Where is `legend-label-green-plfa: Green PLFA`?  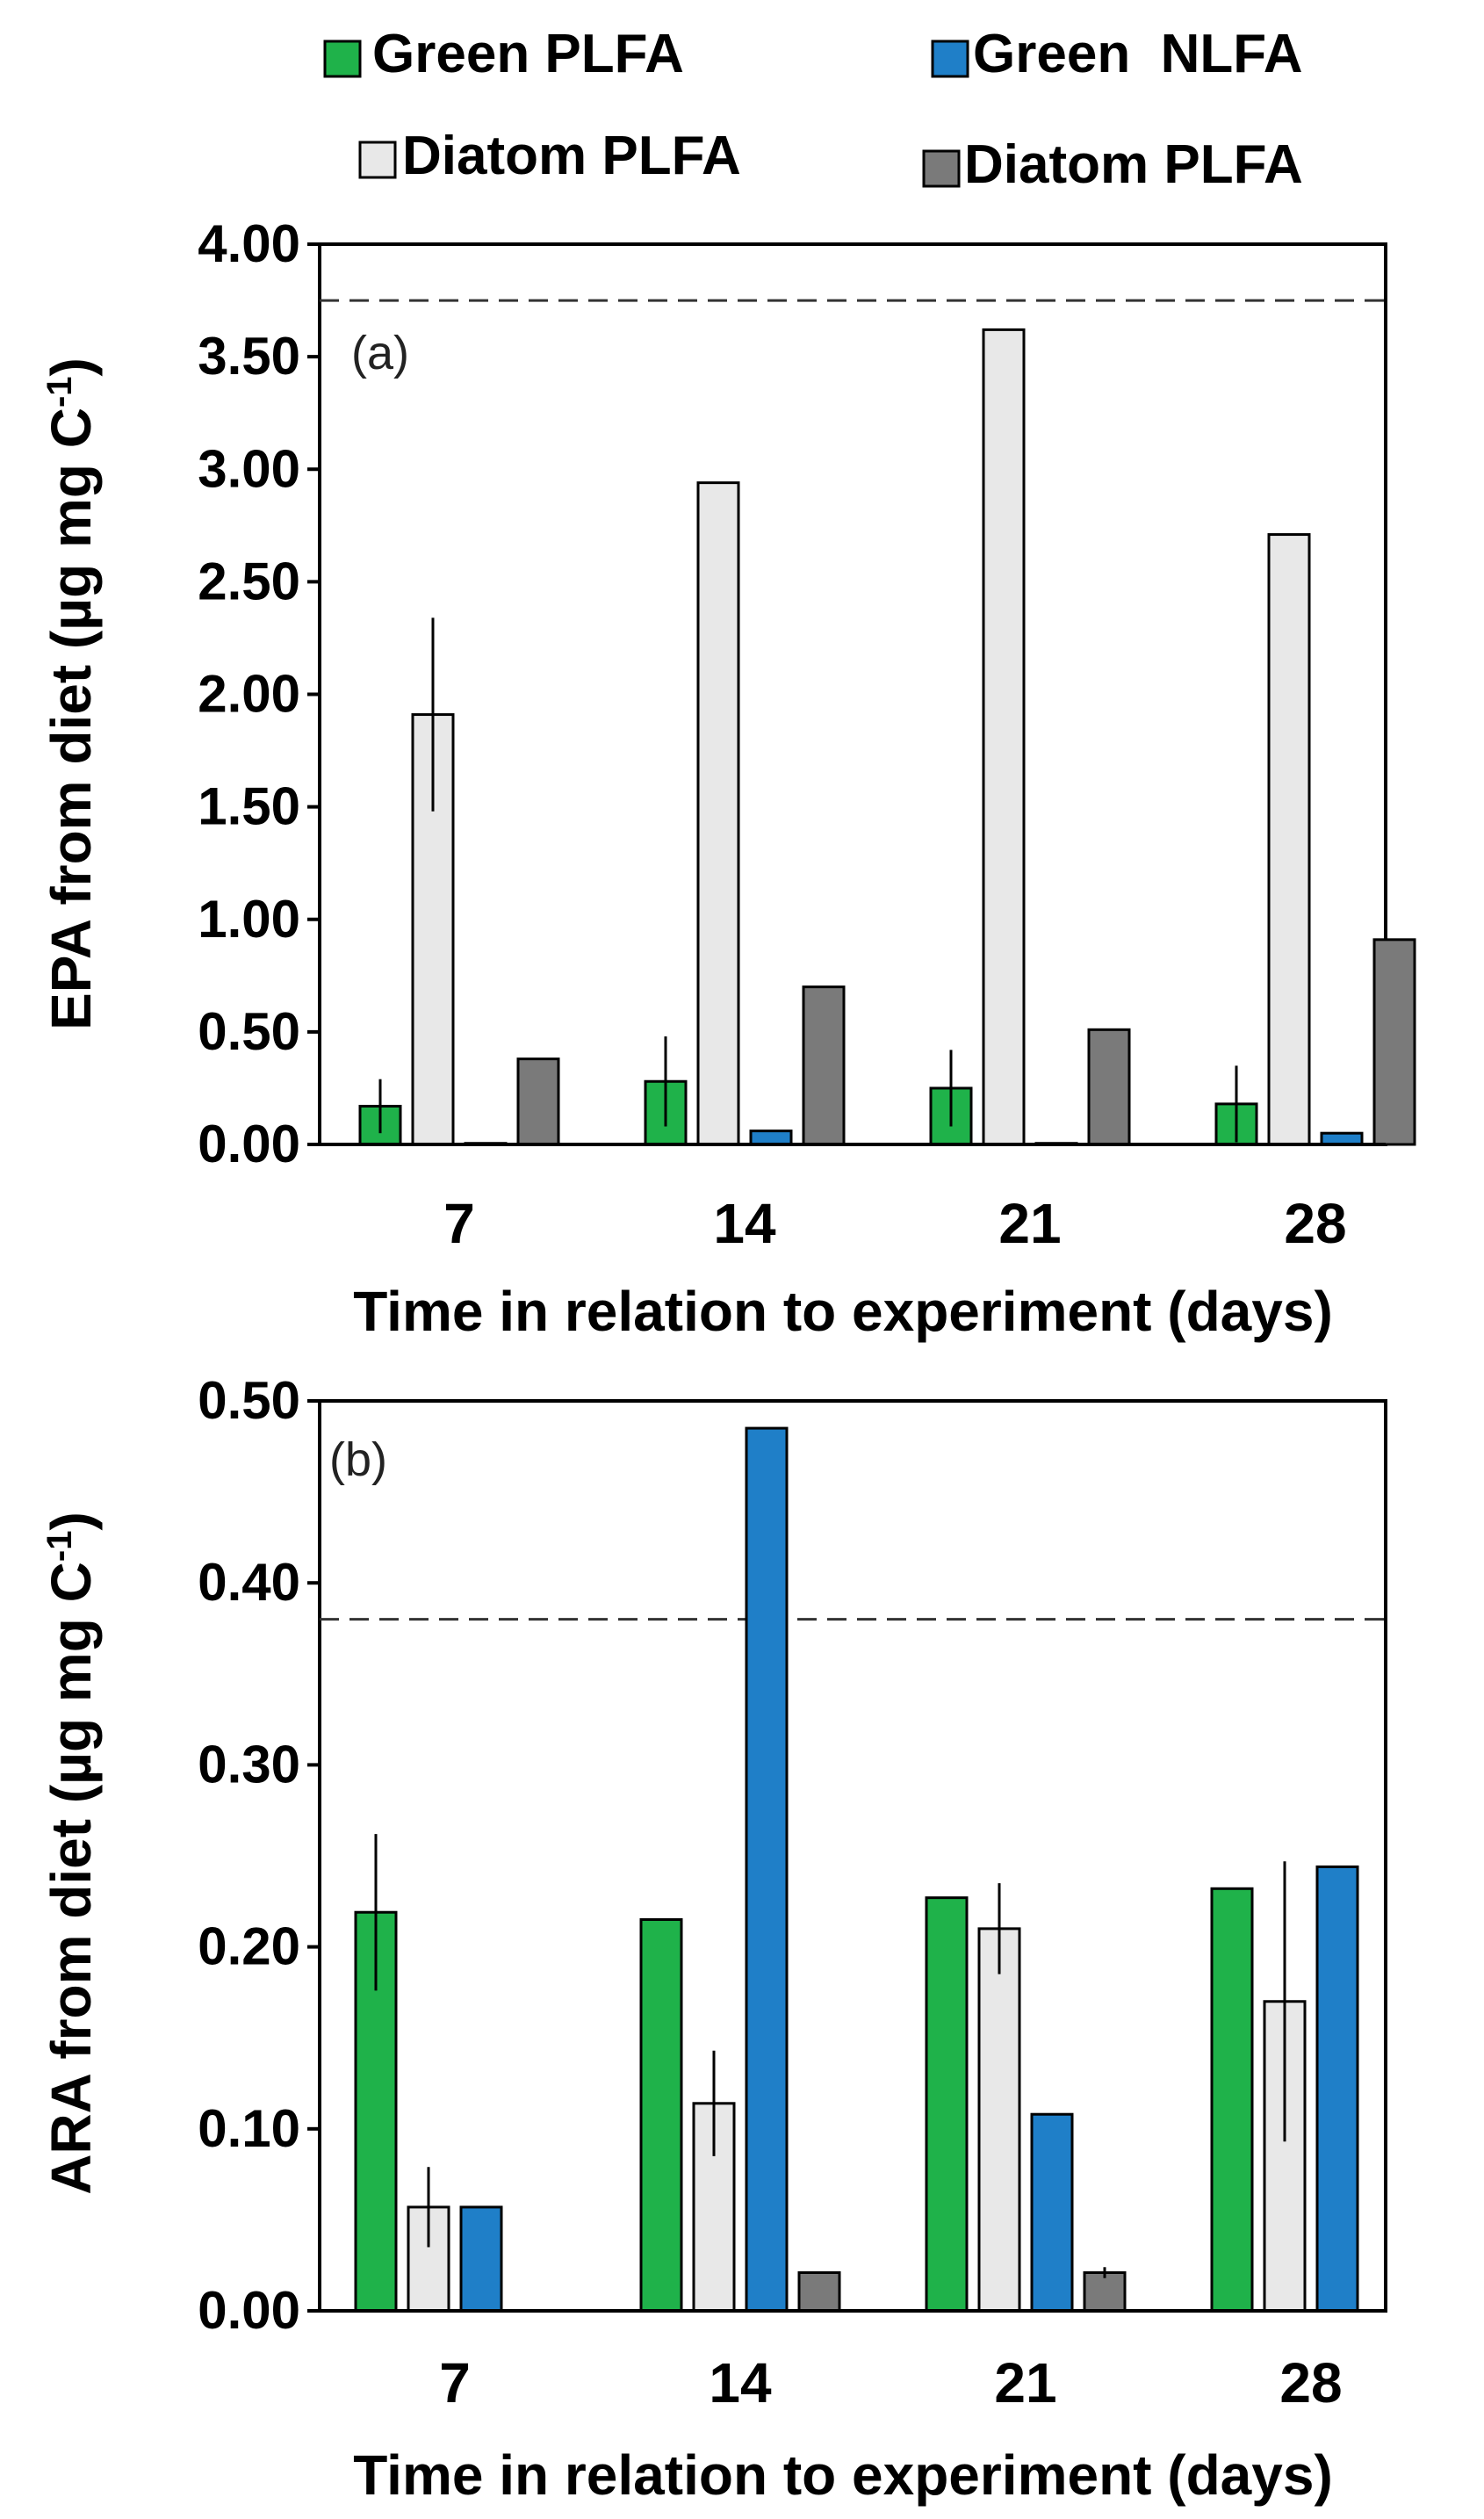
legend-label-green-plfa: Green PLFA is located at coordinates (528, 54).